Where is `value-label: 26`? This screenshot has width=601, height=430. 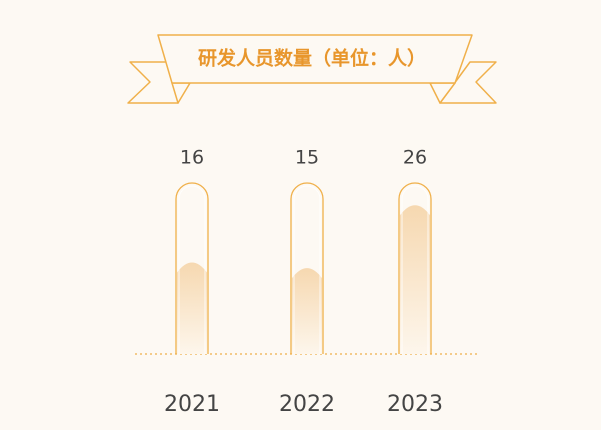
value-label: 26 is located at coordinates (415, 158).